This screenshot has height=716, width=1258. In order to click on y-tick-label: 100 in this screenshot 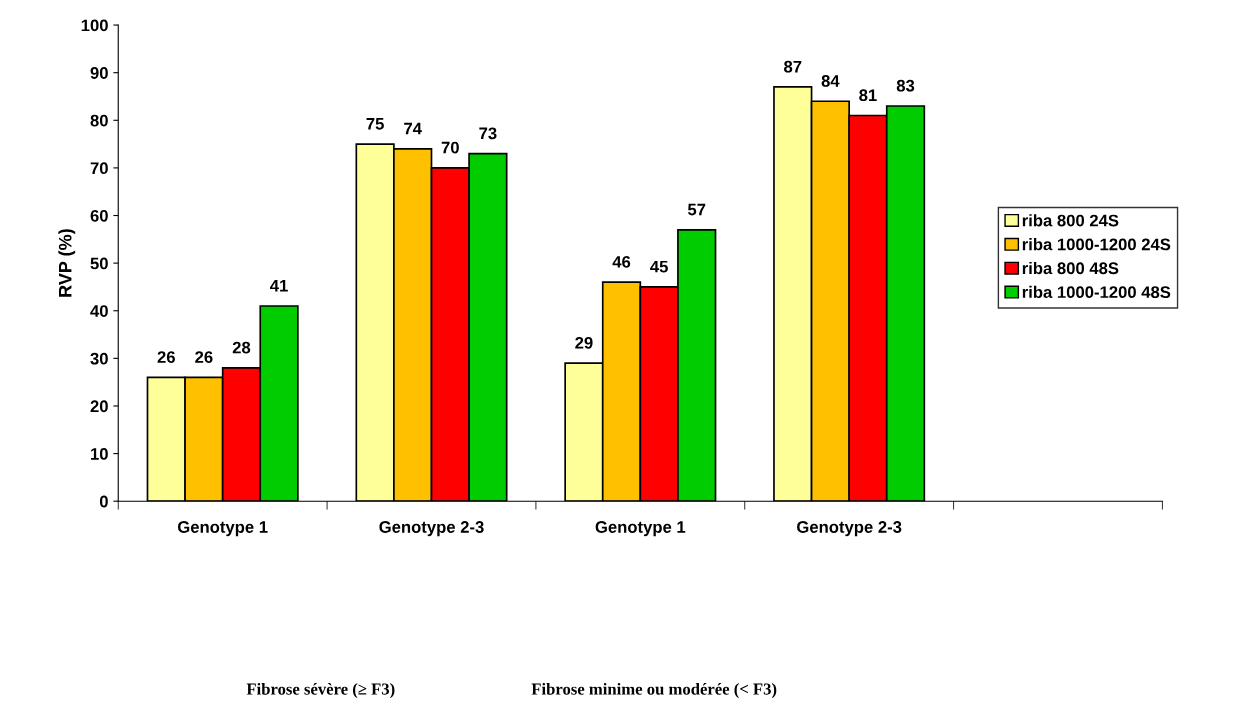, I will do `click(94, 25)`.